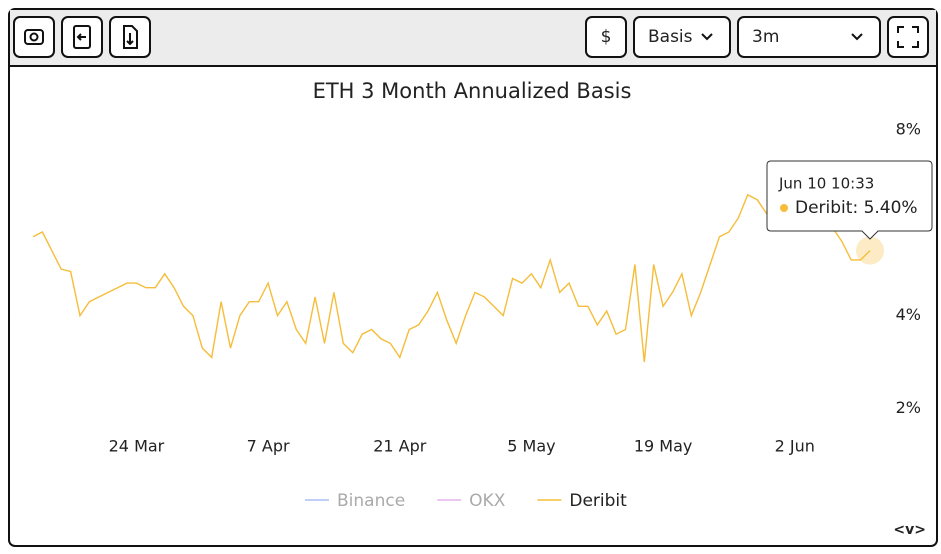 This screenshot has height=554, width=941. Describe the element at coordinates (82, 37) in the screenshot. I see `copy-button` at that location.